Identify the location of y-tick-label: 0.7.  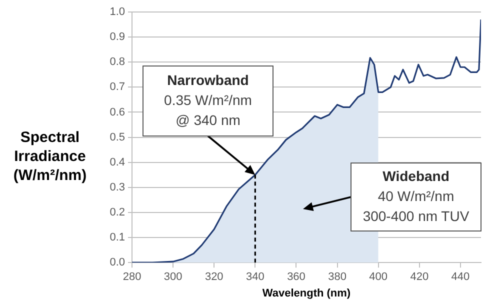
(117, 87).